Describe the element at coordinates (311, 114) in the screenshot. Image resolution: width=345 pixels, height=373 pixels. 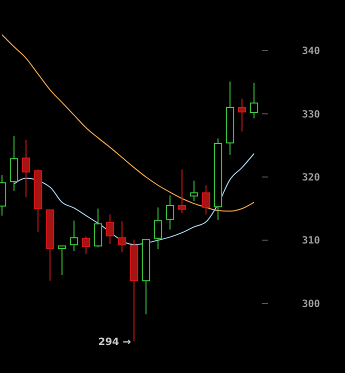
I see `y-tick-label: 330` at that location.